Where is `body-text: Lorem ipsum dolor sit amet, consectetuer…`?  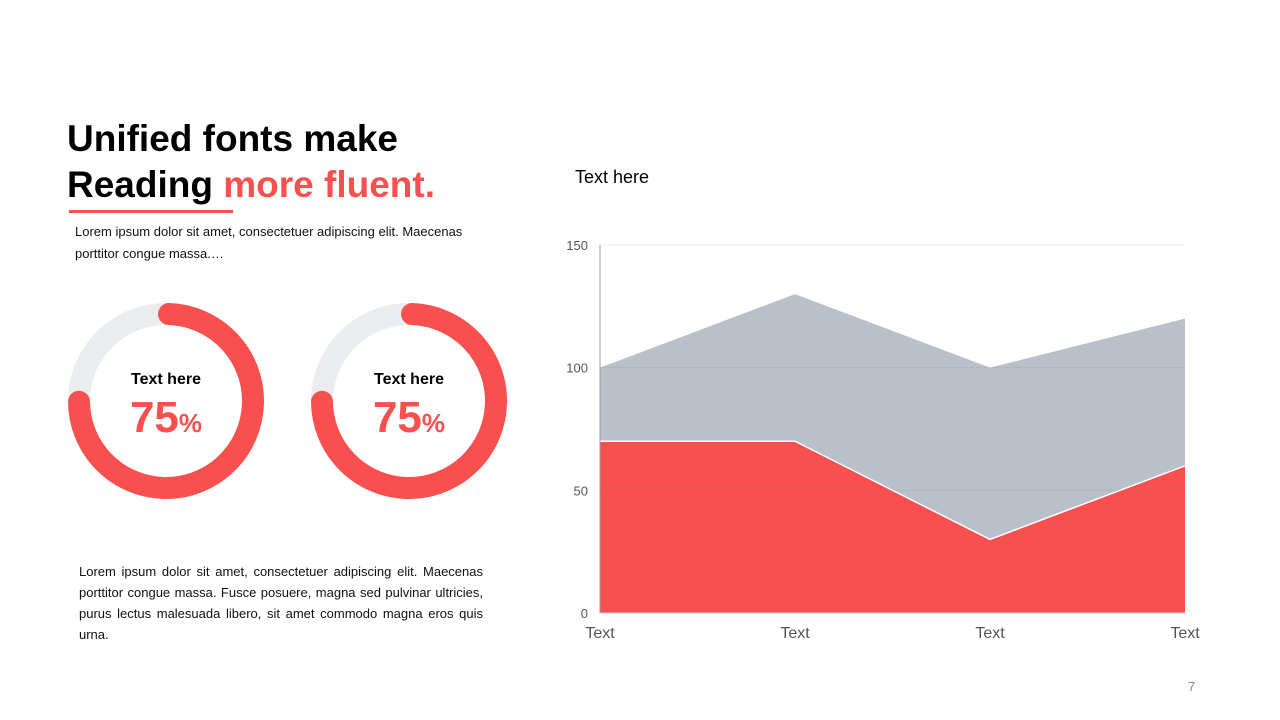
body-text: Lorem ipsum dolor sit amet, consectetuer… is located at coordinates (281, 603).